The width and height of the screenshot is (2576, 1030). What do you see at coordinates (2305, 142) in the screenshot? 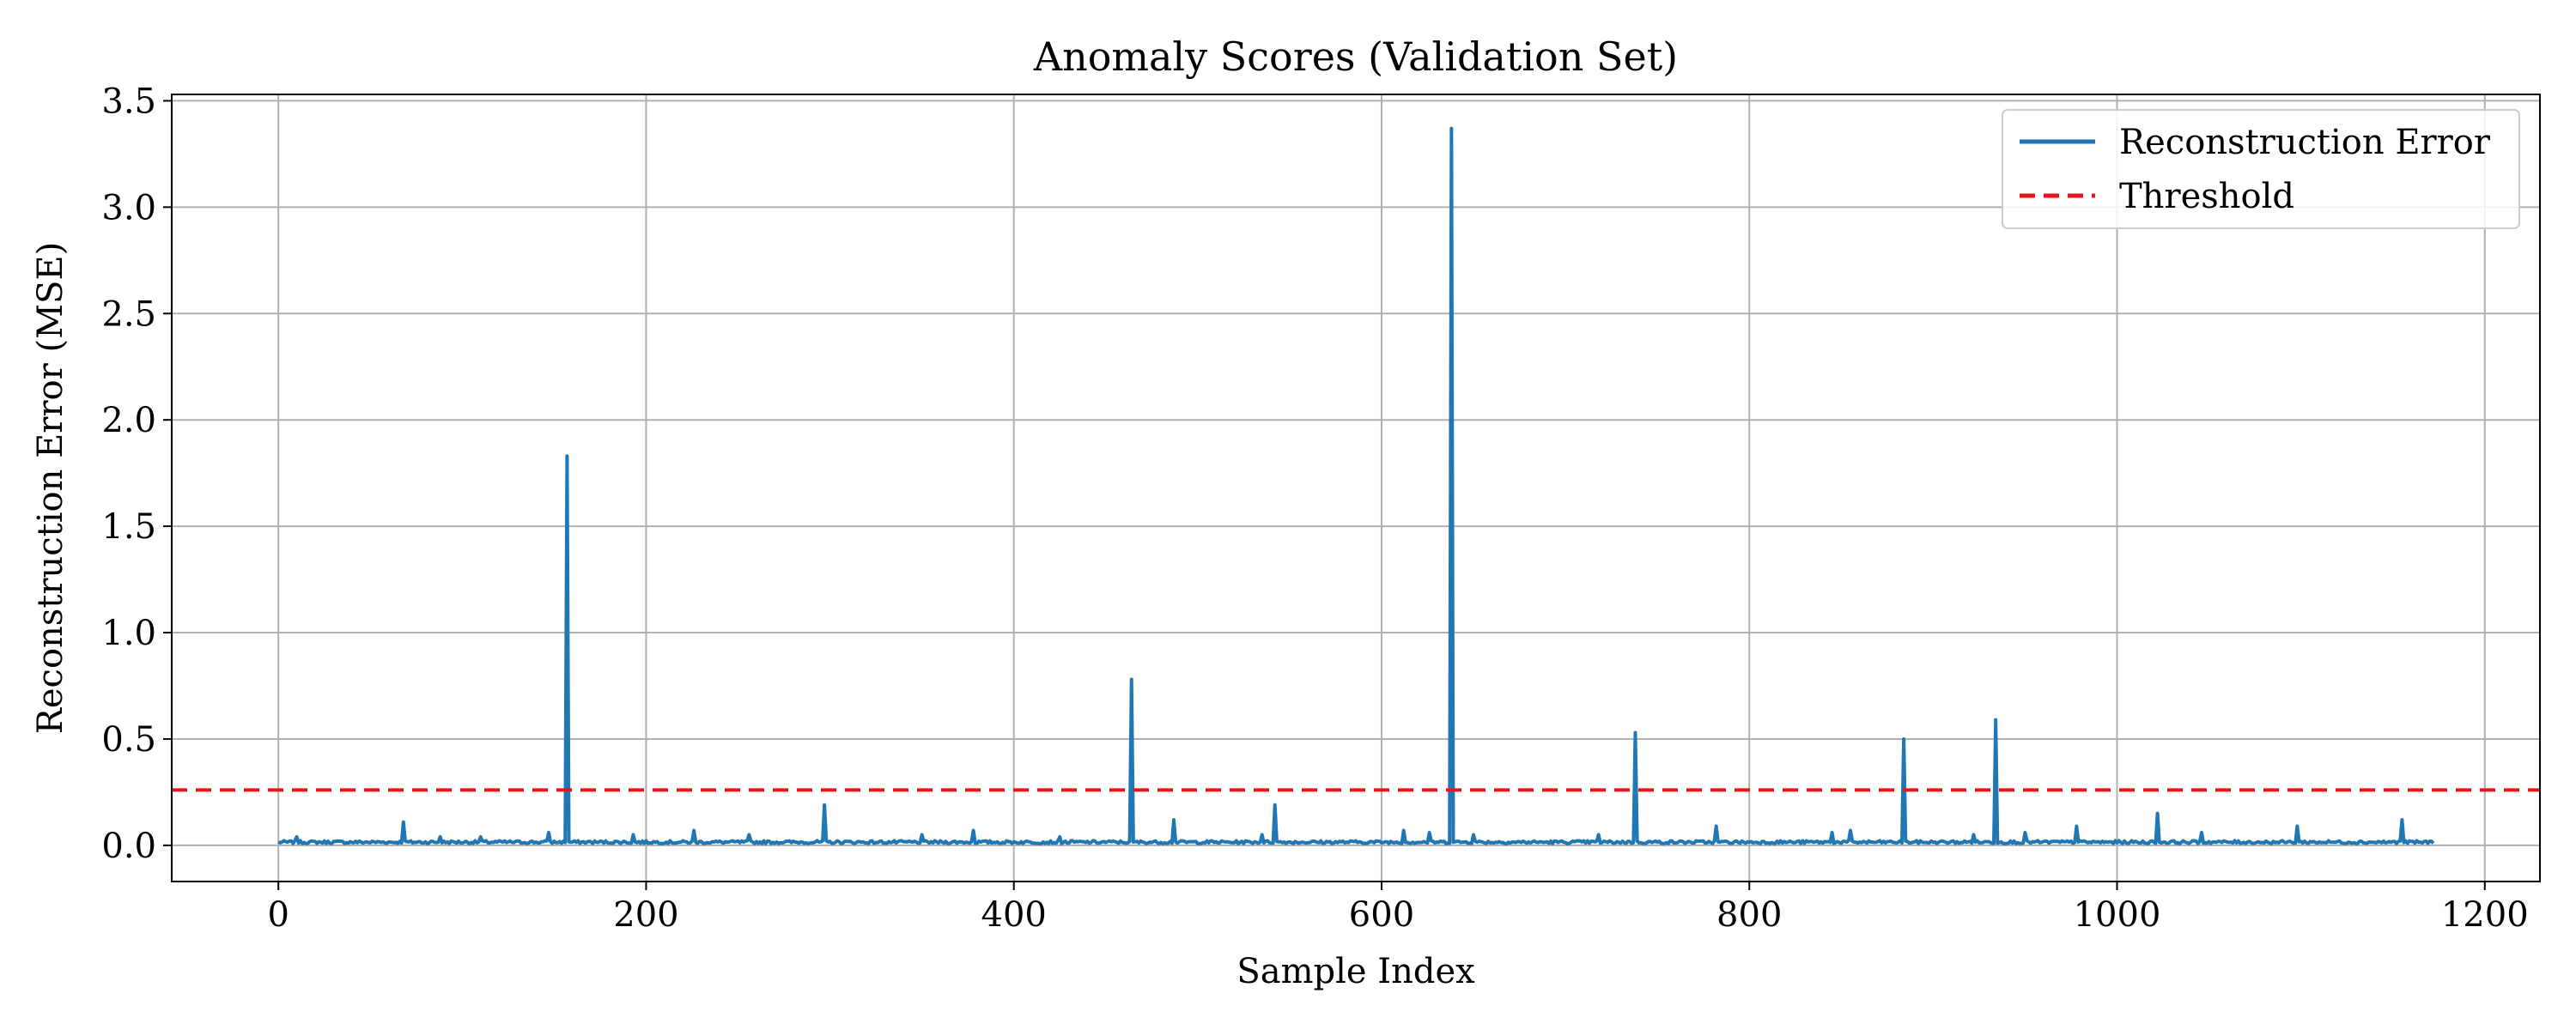
I see `legend-label-reconstruction-error: Reconstruction Error` at bounding box center [2305, 142].